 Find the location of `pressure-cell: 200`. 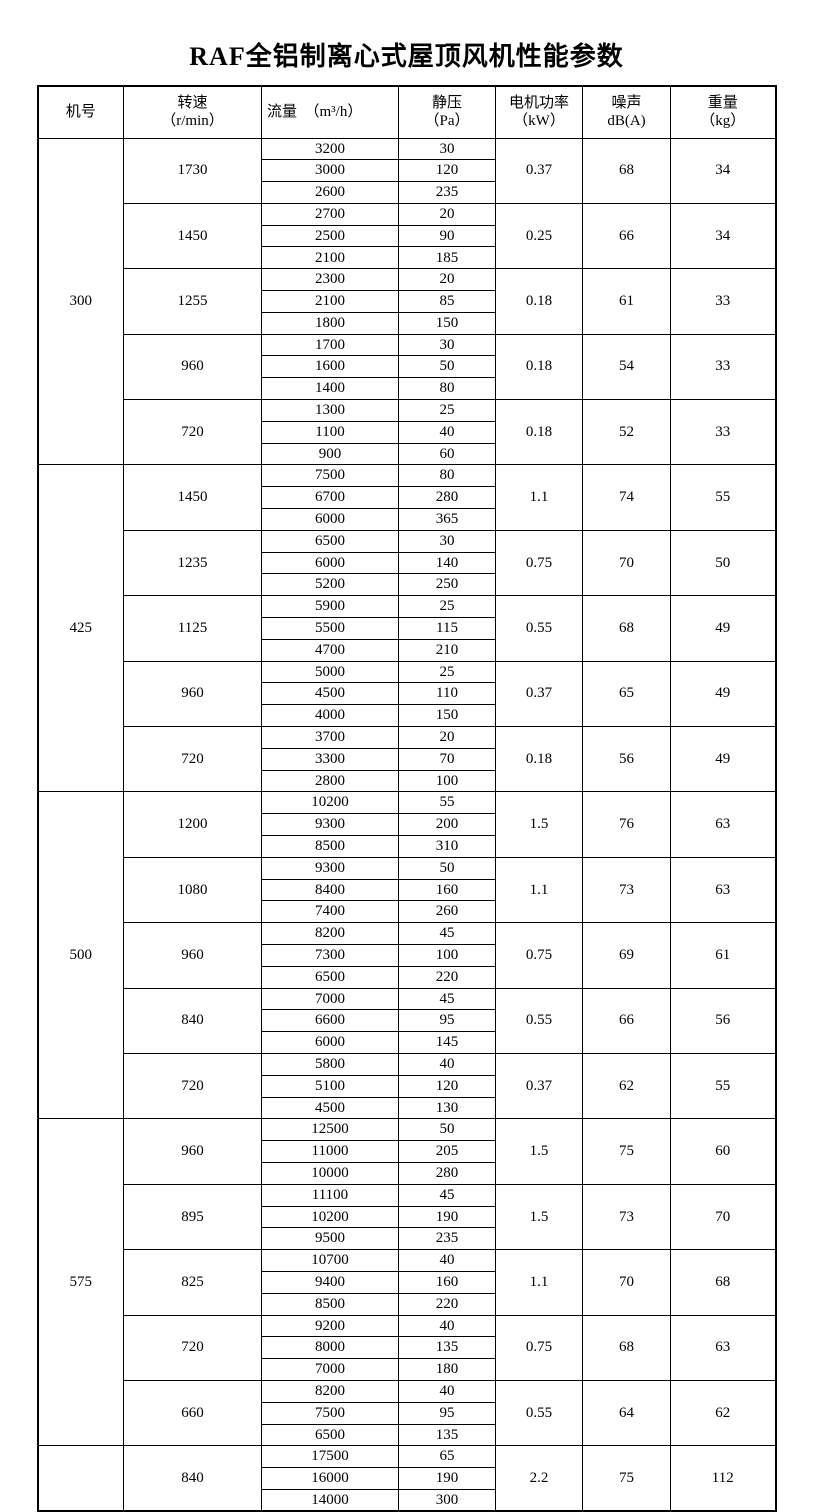

pressure-cell: 200 is located at coordinates (447, 824).